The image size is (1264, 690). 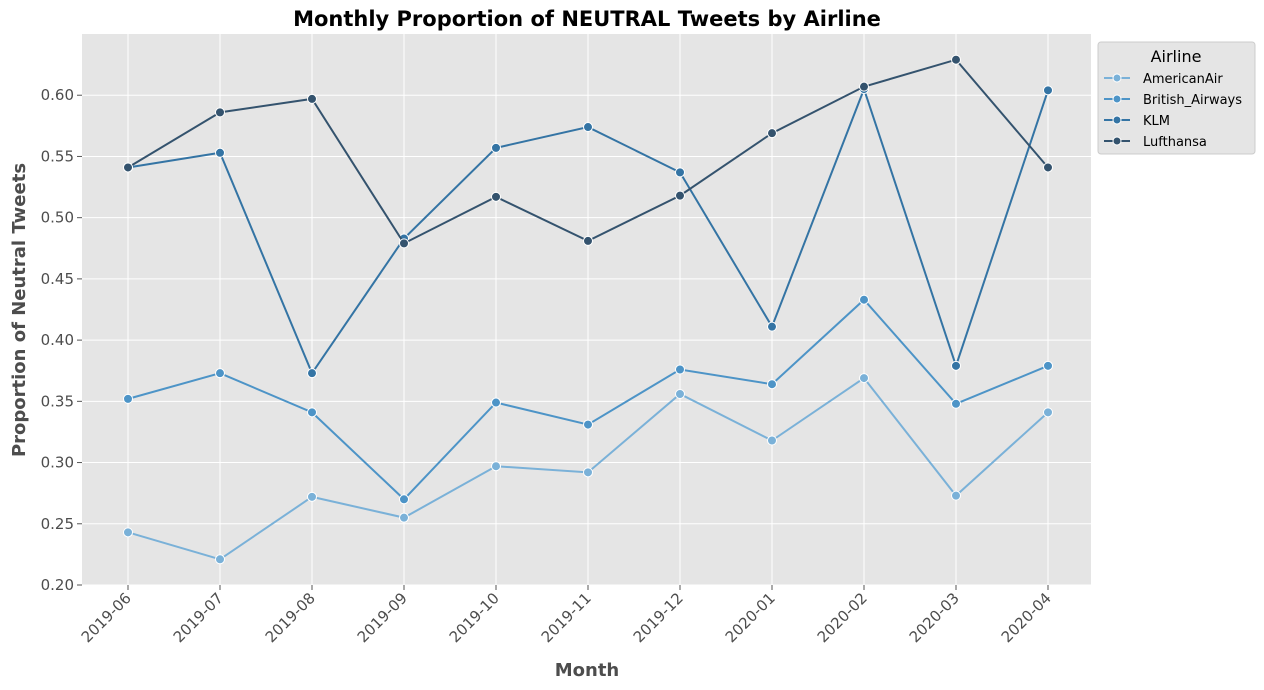 What do you see at coordinates (934, 617) in the screenshot?
I see `x-tick-label: 2020-03` at bounding box center [934, 617].